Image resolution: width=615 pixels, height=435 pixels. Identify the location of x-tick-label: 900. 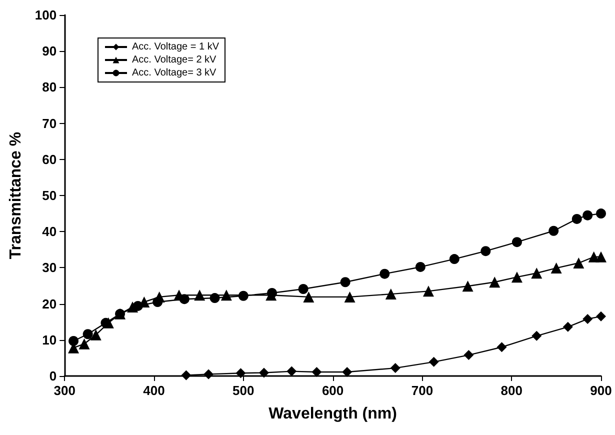
(601, 390).